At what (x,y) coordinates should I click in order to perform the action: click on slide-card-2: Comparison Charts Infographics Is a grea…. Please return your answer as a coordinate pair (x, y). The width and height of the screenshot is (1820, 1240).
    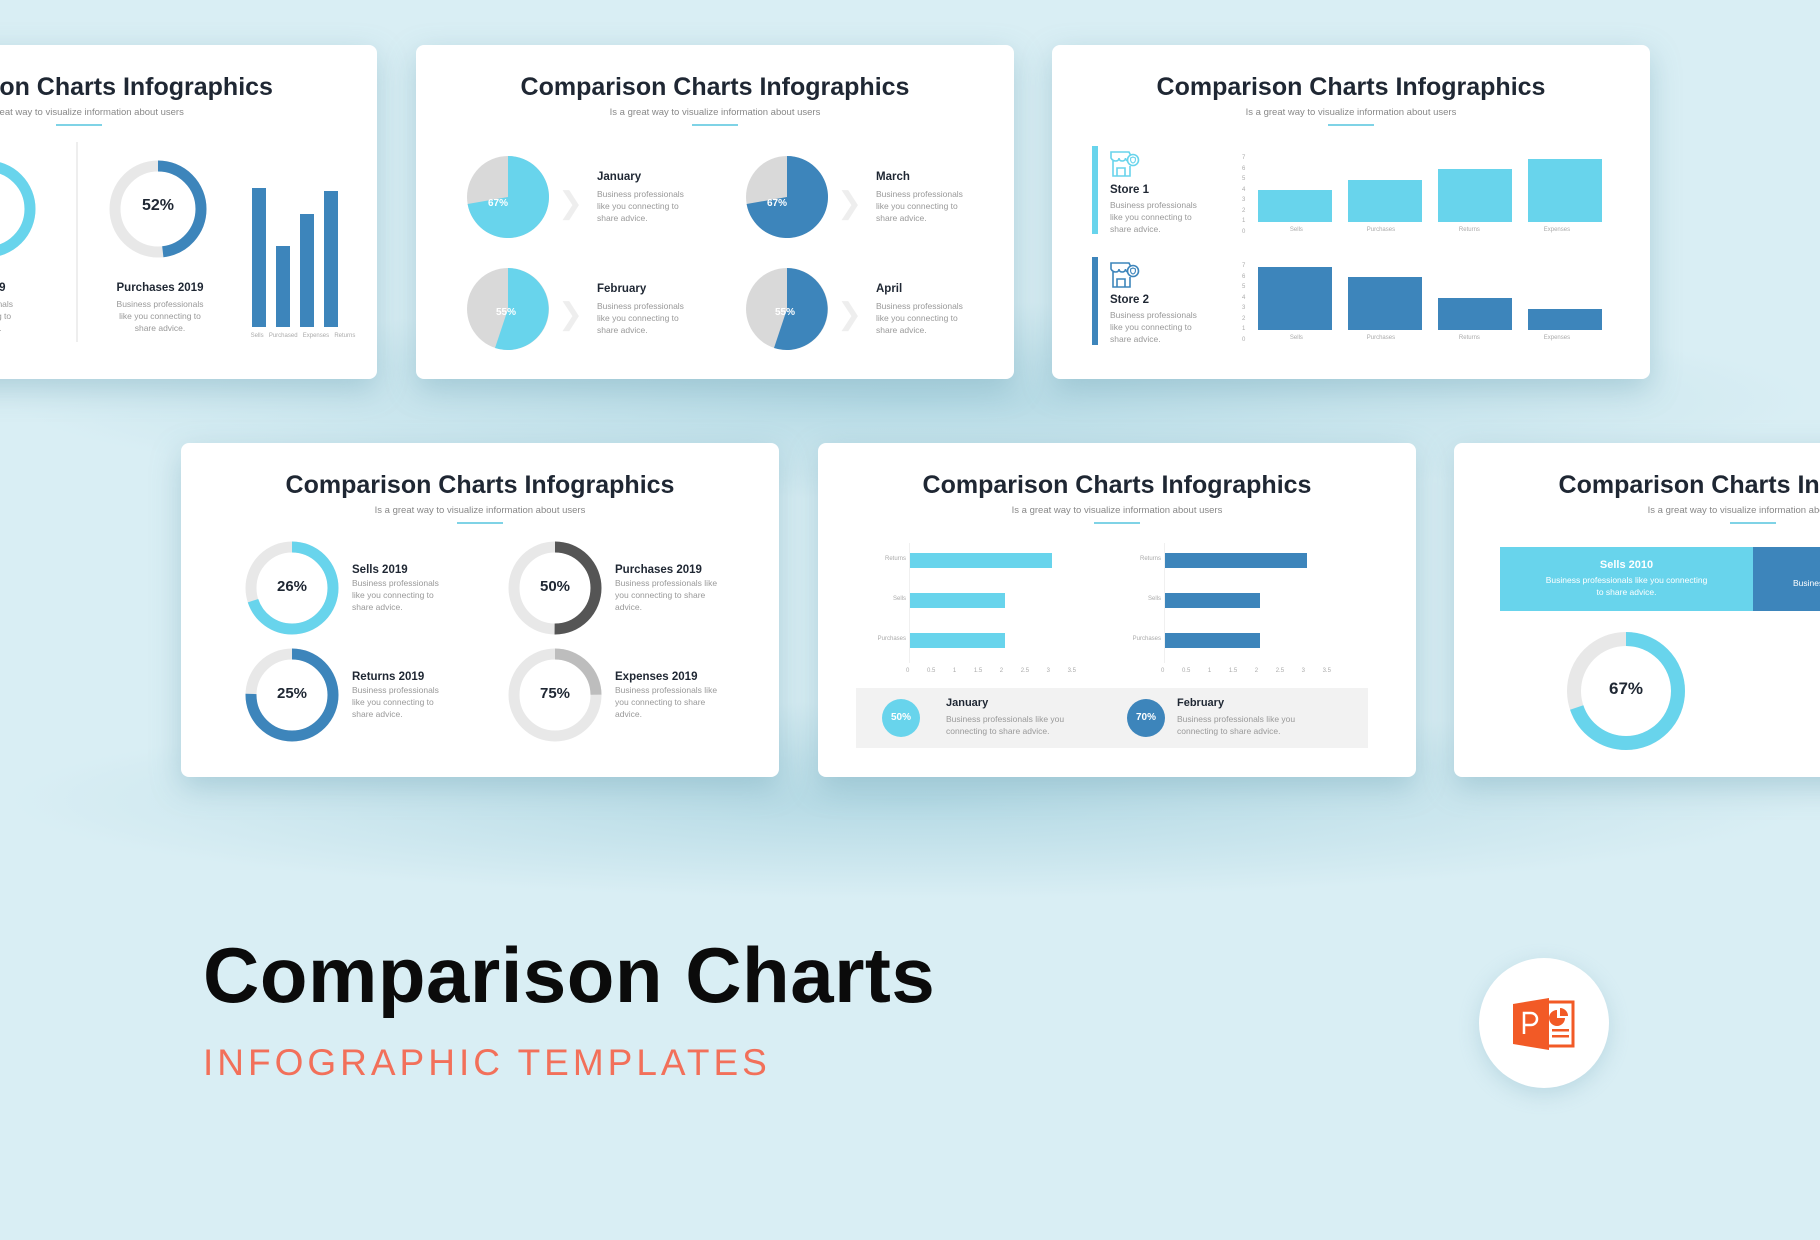
    Looking at the image, I should click on (715, 212).